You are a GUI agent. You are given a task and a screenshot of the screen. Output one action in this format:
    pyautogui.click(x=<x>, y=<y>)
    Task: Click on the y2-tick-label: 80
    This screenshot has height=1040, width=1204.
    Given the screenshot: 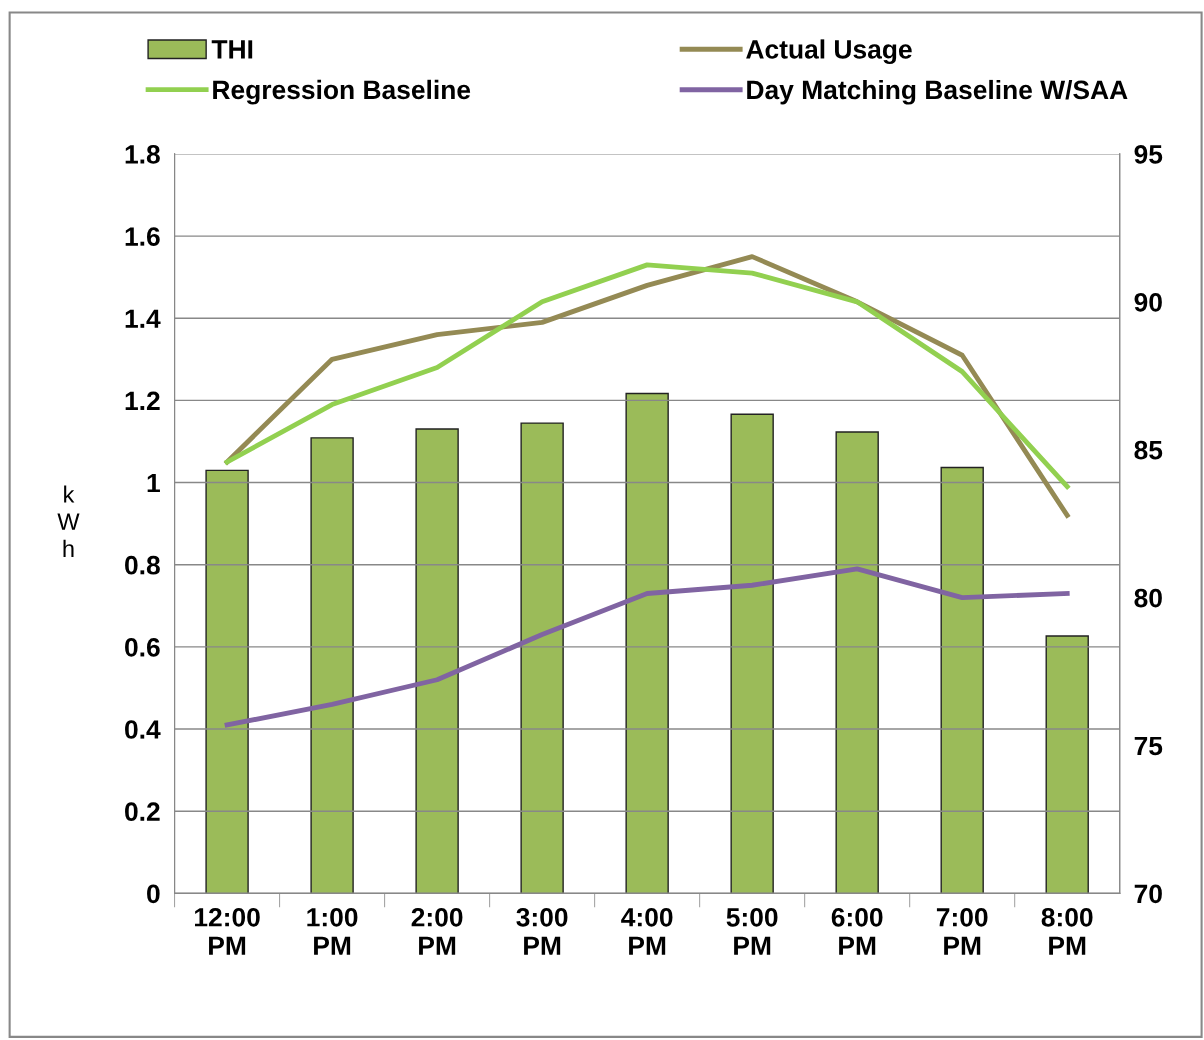 What is the action you would take?
    pyautogui.click(x=1148, y=598)
    